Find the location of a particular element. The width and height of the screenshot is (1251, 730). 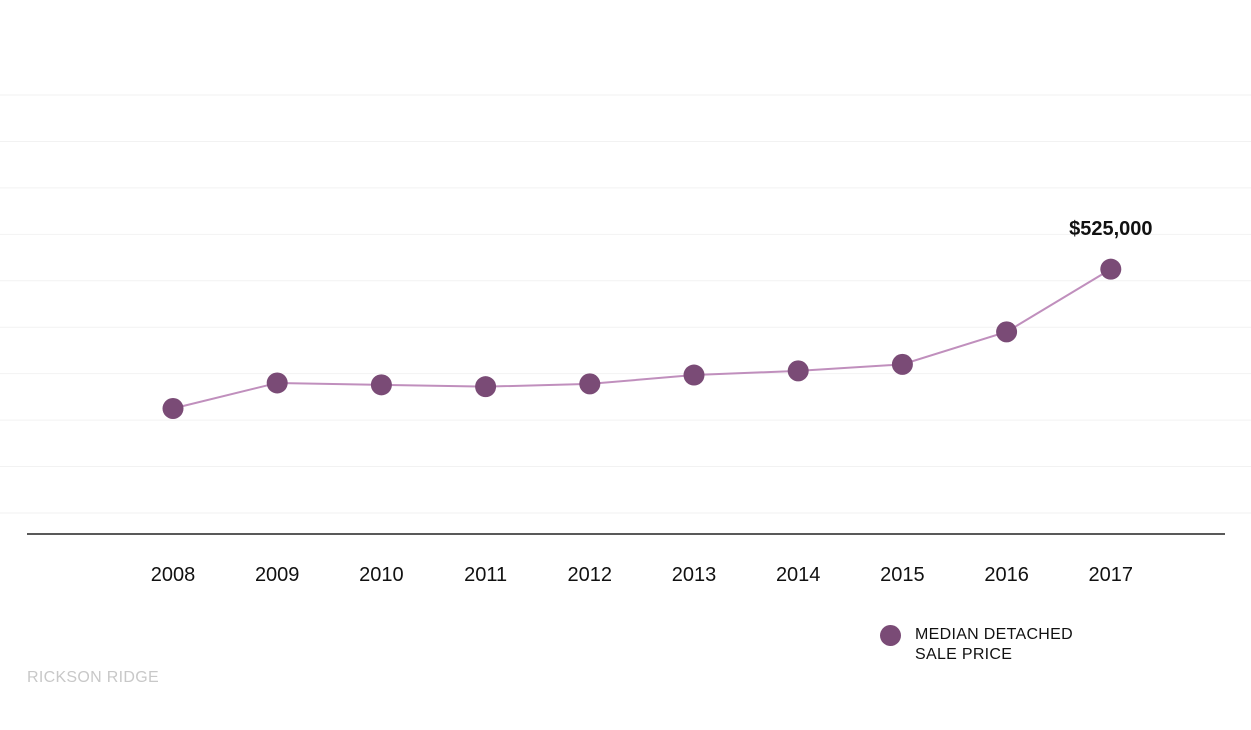

x-tick-label: 2008 is located at coordinates (173, 575).